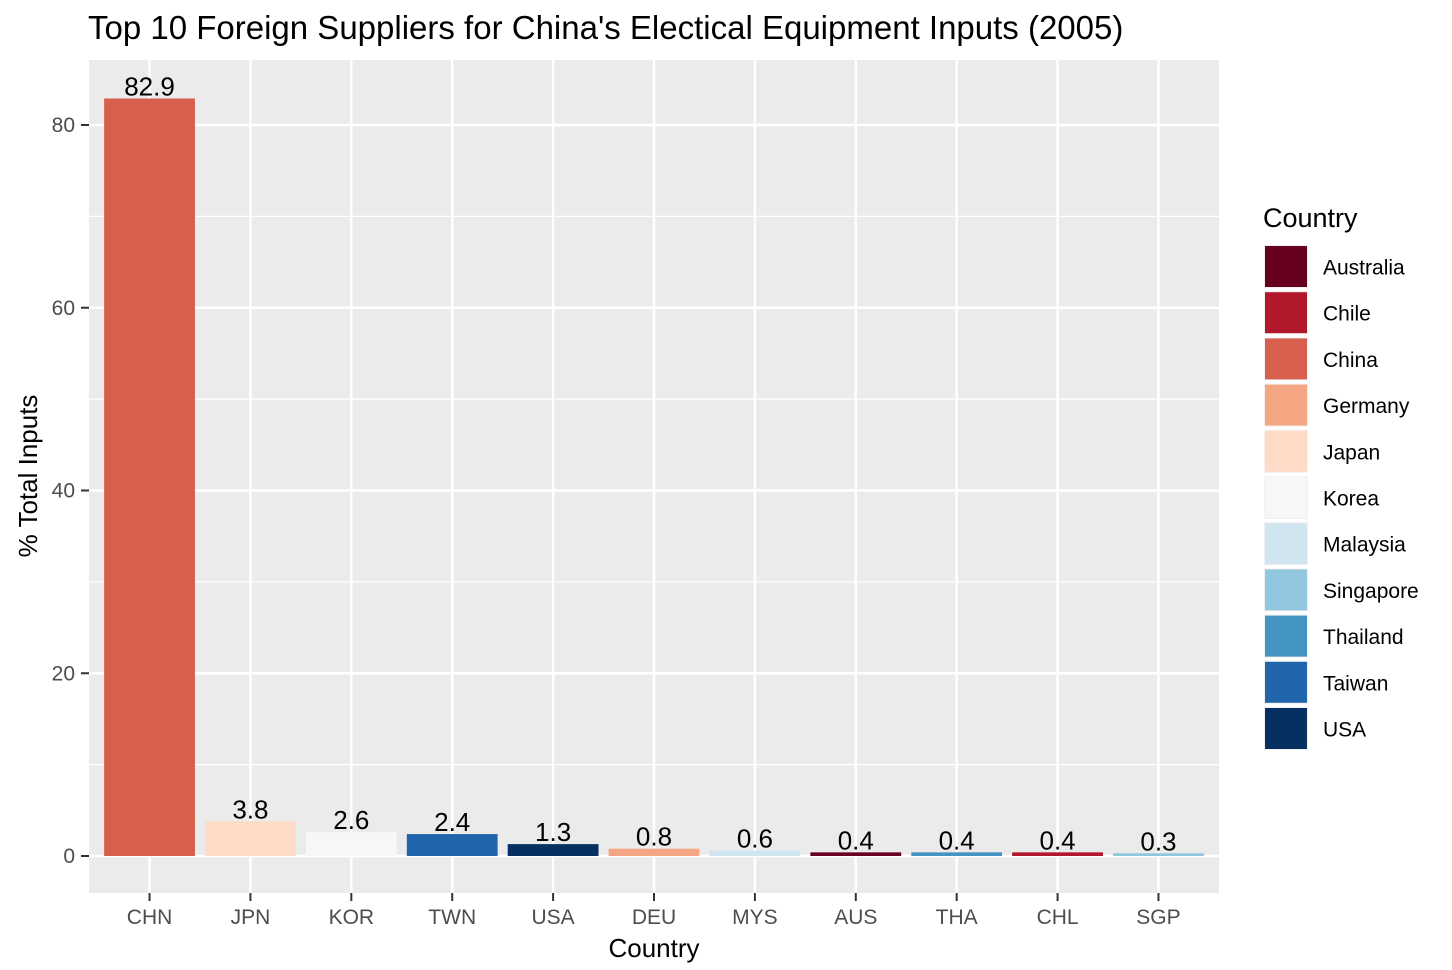 This screenshot has height=970, width=1452. What do you see at coordinates (63, 673) in the screenshot?
I see `y-tick-label: 20` at bounding box center [63, 673].